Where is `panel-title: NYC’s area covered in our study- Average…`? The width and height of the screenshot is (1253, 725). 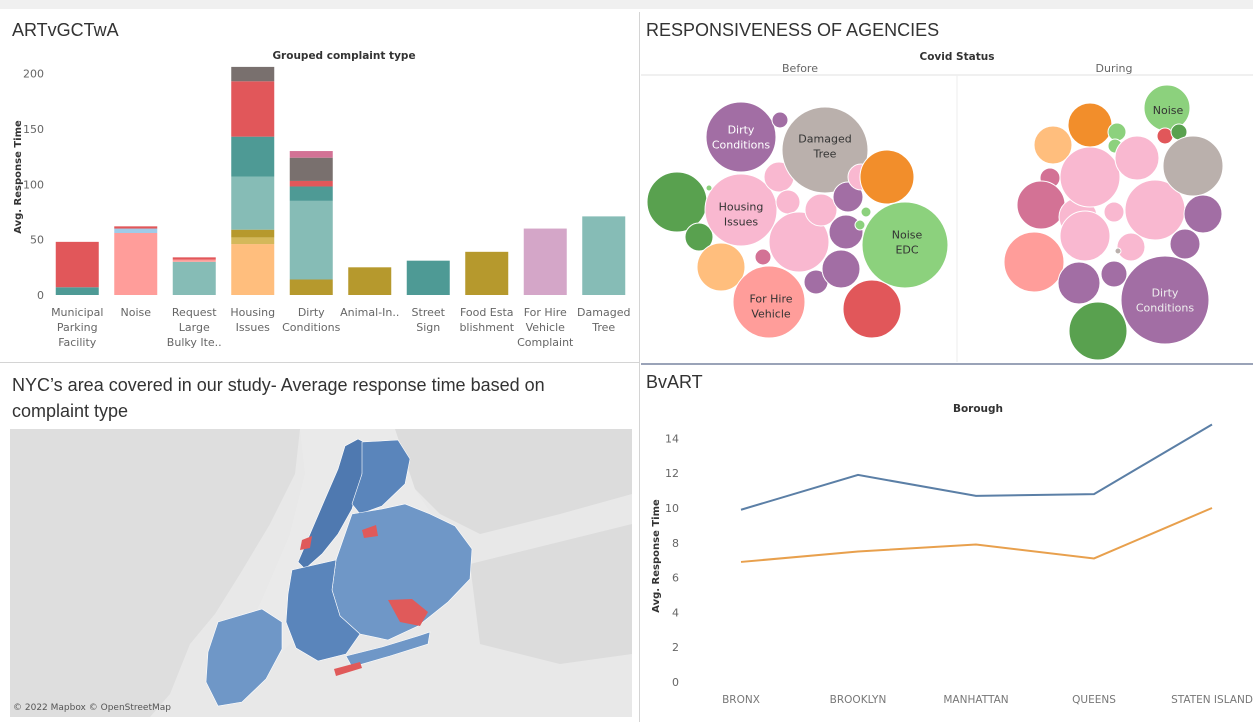 panel-title: NYC’s area covered in our study- Average… is located at coordinates (278, 398).